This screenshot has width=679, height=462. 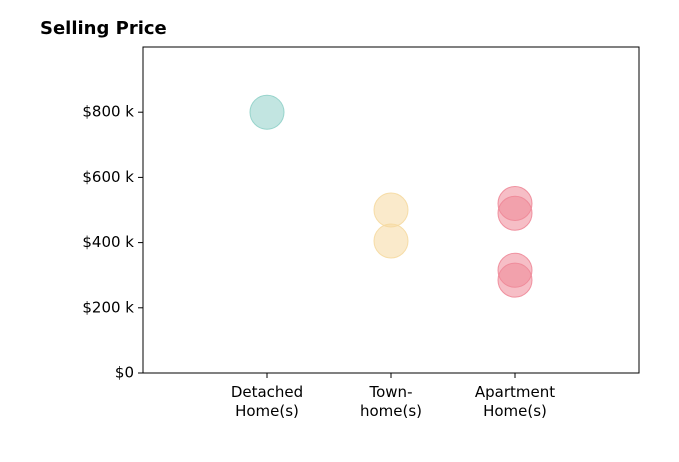 What do you see at coordinates (108, 307) in the screenshot?
I see `y-tick-label: $200 k` at bounding box center [108, 307].